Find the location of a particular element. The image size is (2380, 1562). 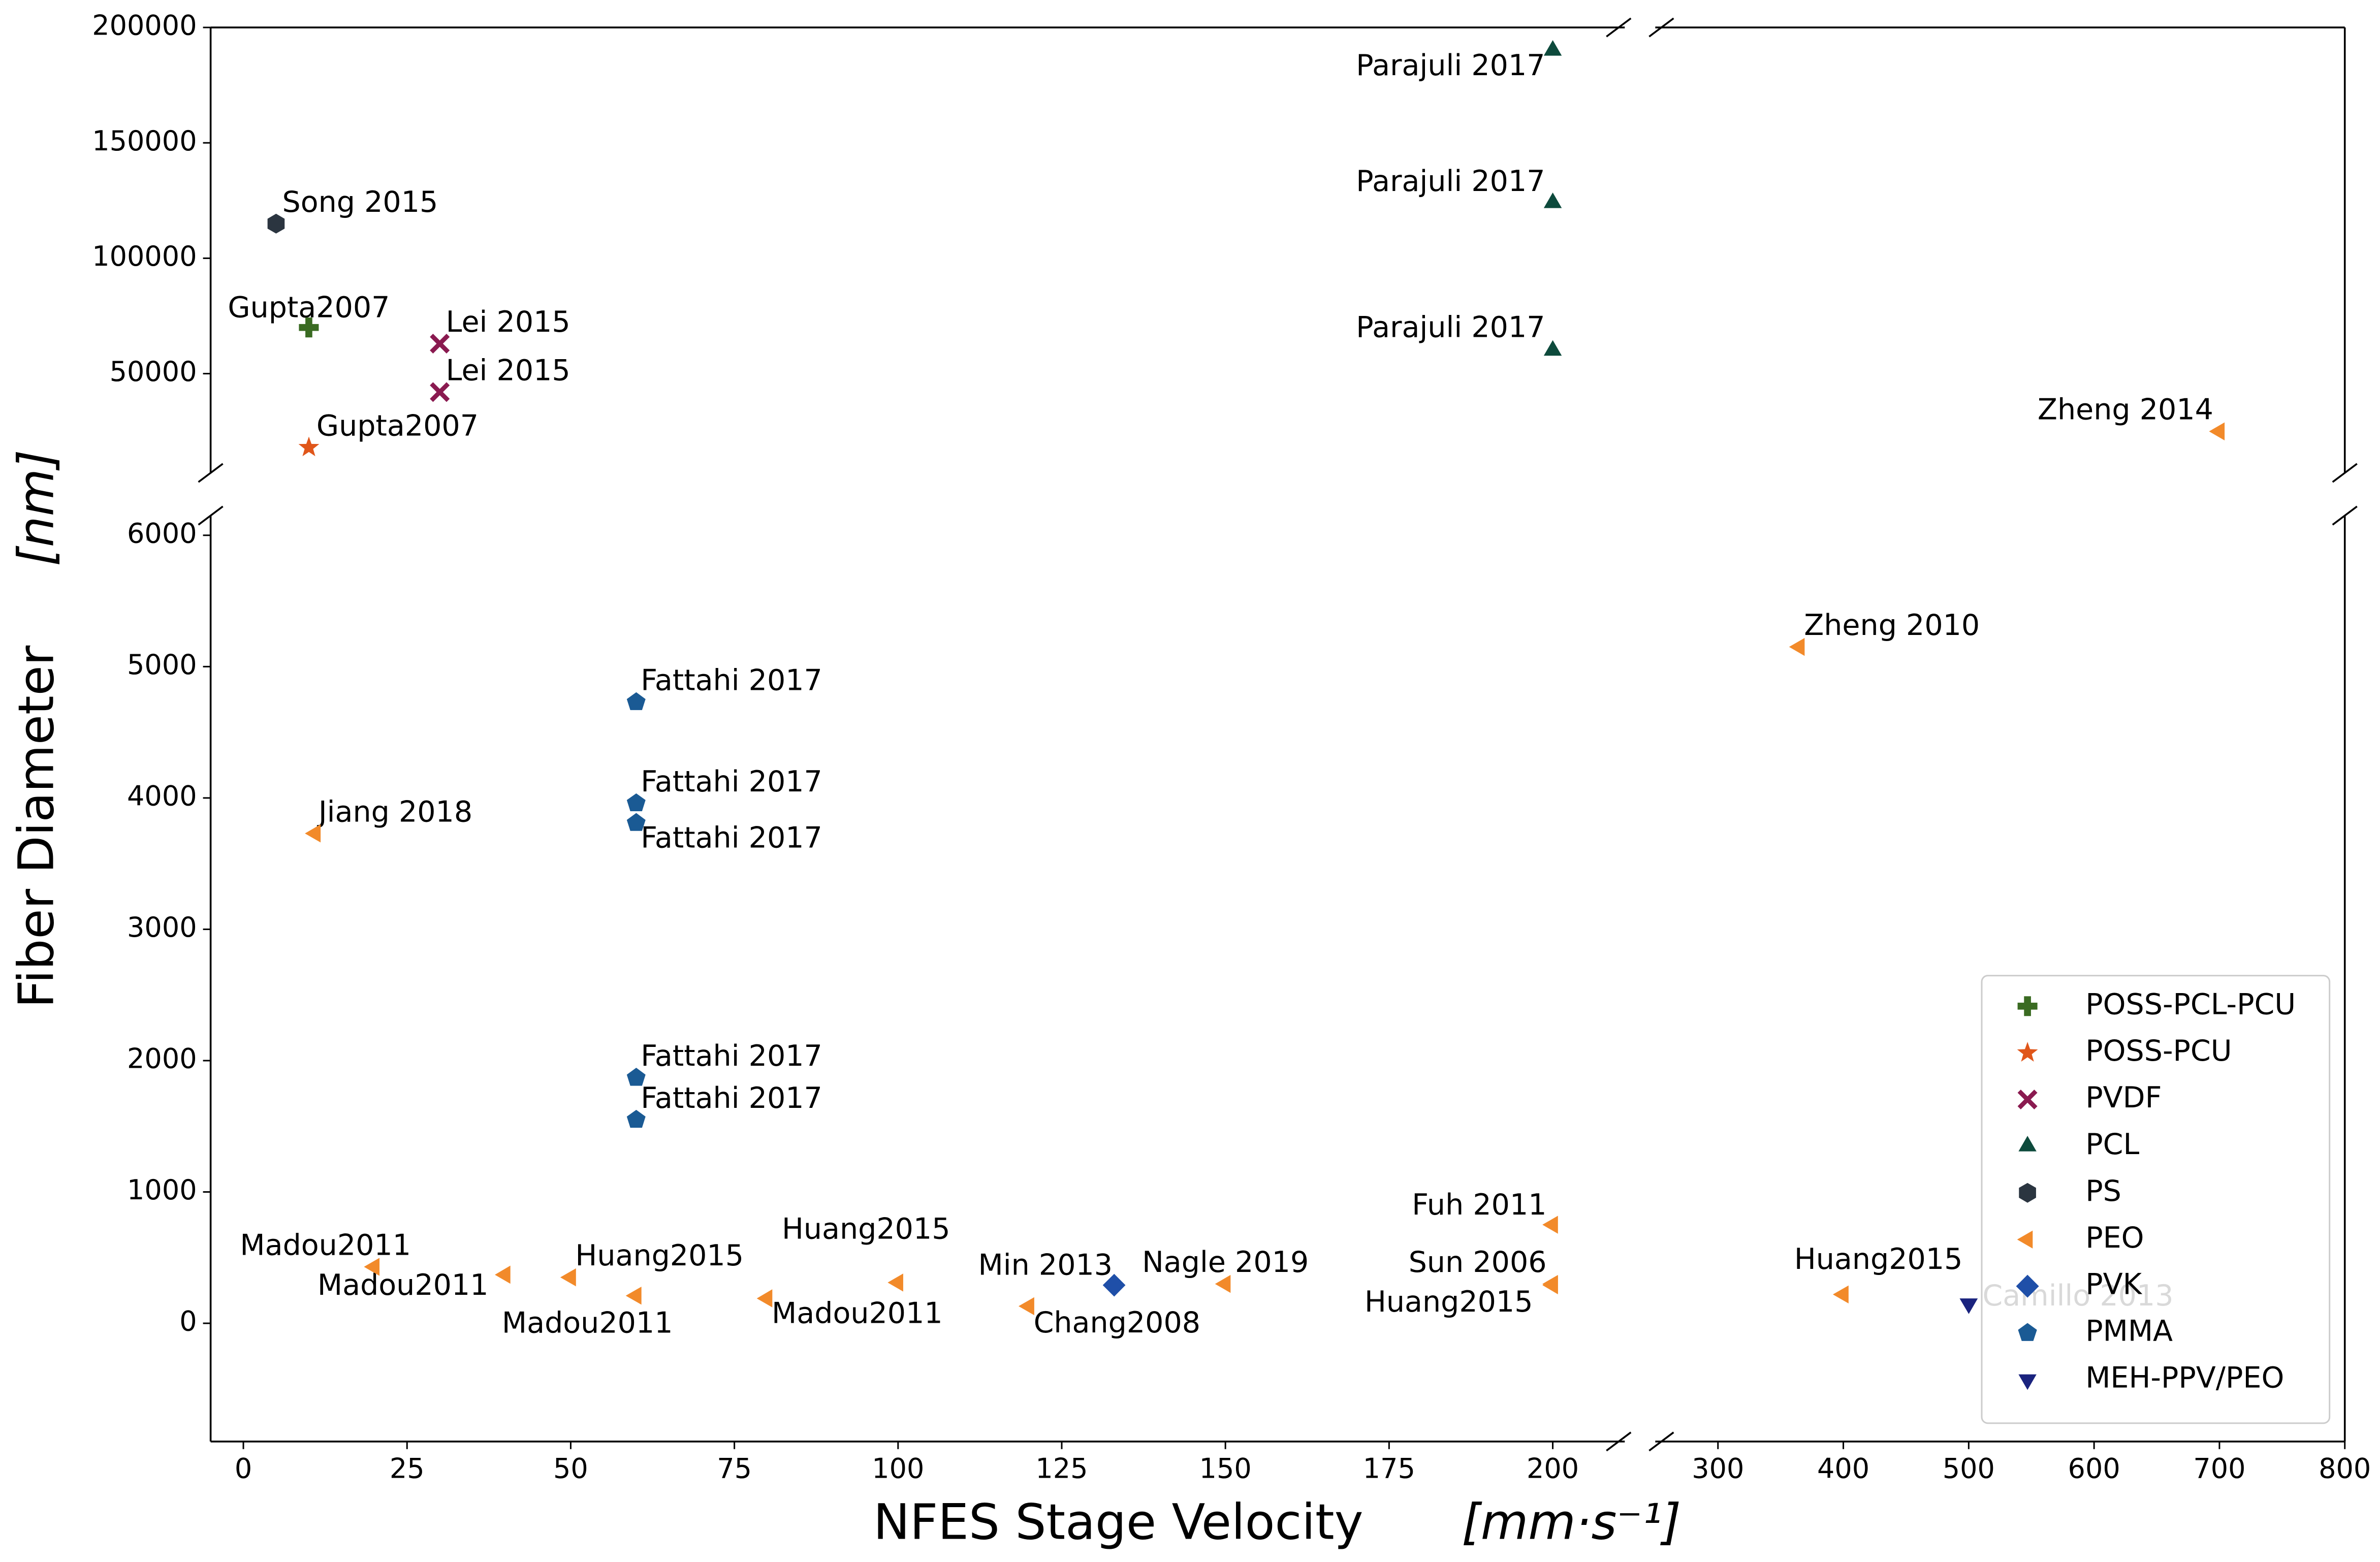

x-tick-label: 175 is located at coordinates (1389, 1468).